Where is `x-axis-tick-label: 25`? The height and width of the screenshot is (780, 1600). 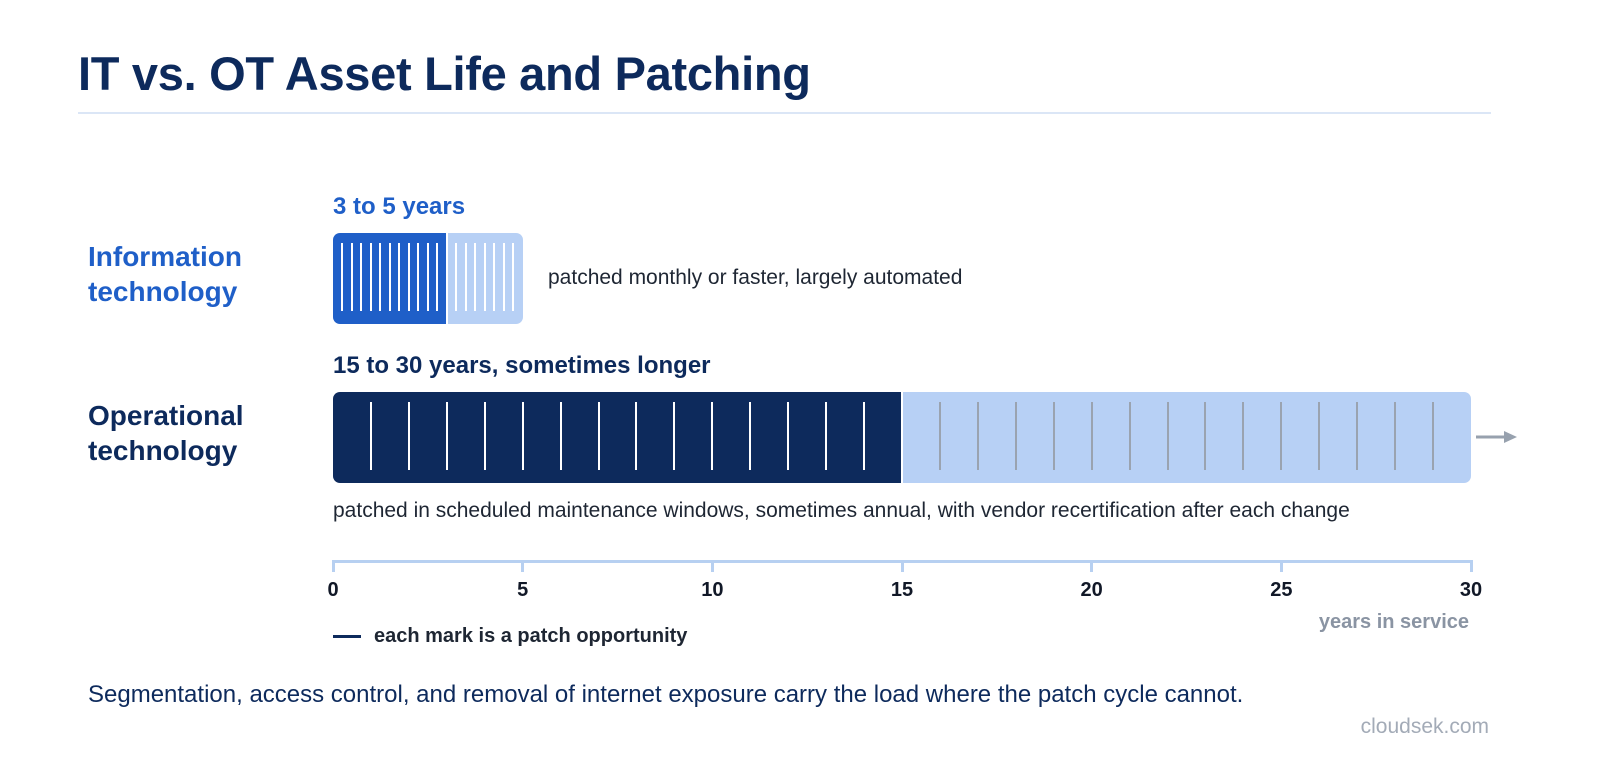 x-axis-tick-label: 25 is located at coordinates (1281, 590).